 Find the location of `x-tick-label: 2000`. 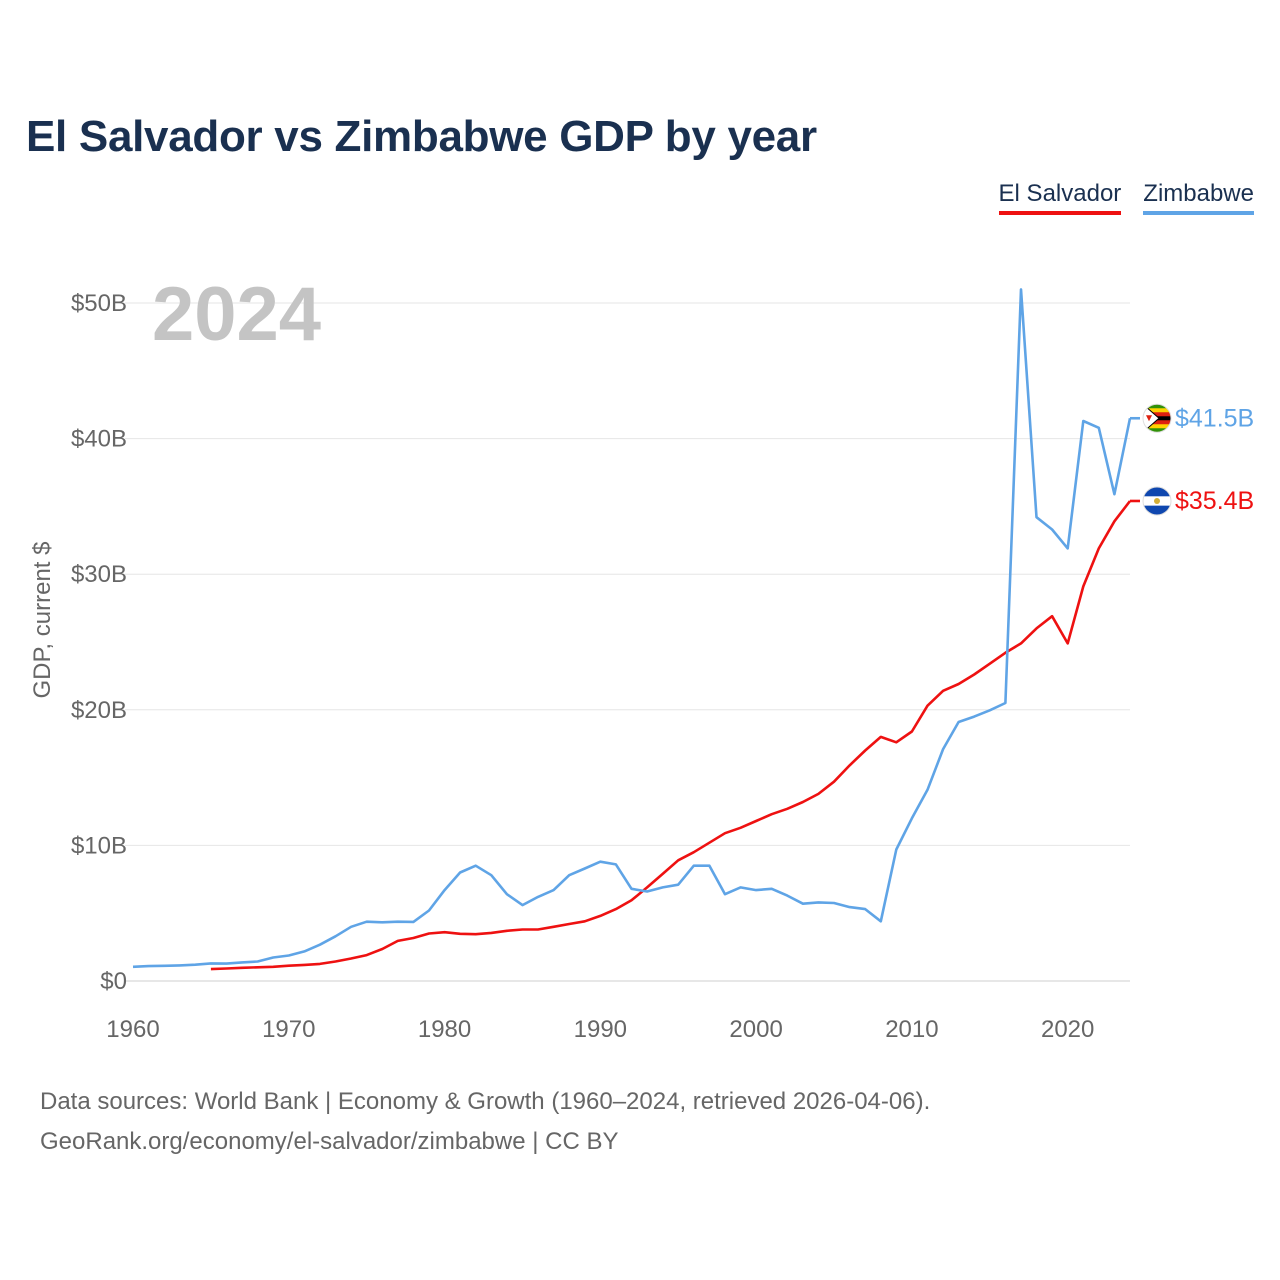

x-tick-label: 2000 is located at coordinates (755, 1029).